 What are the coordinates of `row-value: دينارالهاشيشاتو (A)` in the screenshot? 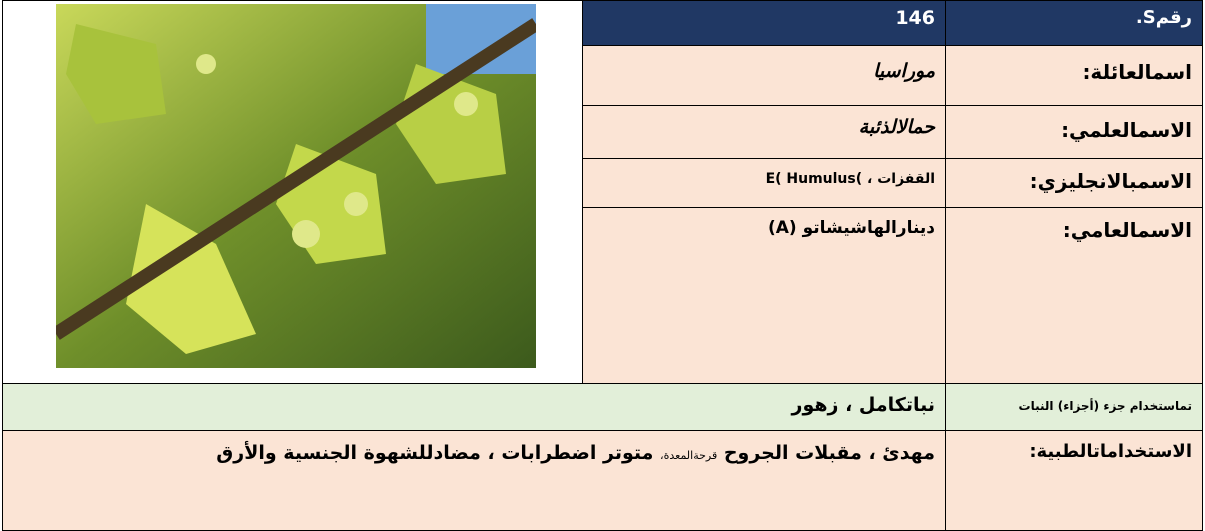 It's located at (764, 295).